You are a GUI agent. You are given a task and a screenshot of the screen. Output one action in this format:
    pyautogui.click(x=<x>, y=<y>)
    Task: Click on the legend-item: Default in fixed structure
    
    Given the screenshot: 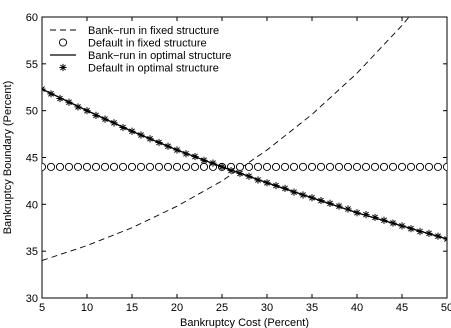 What is the action you would take?
    pyautogui.click(x=132, y=44)
    